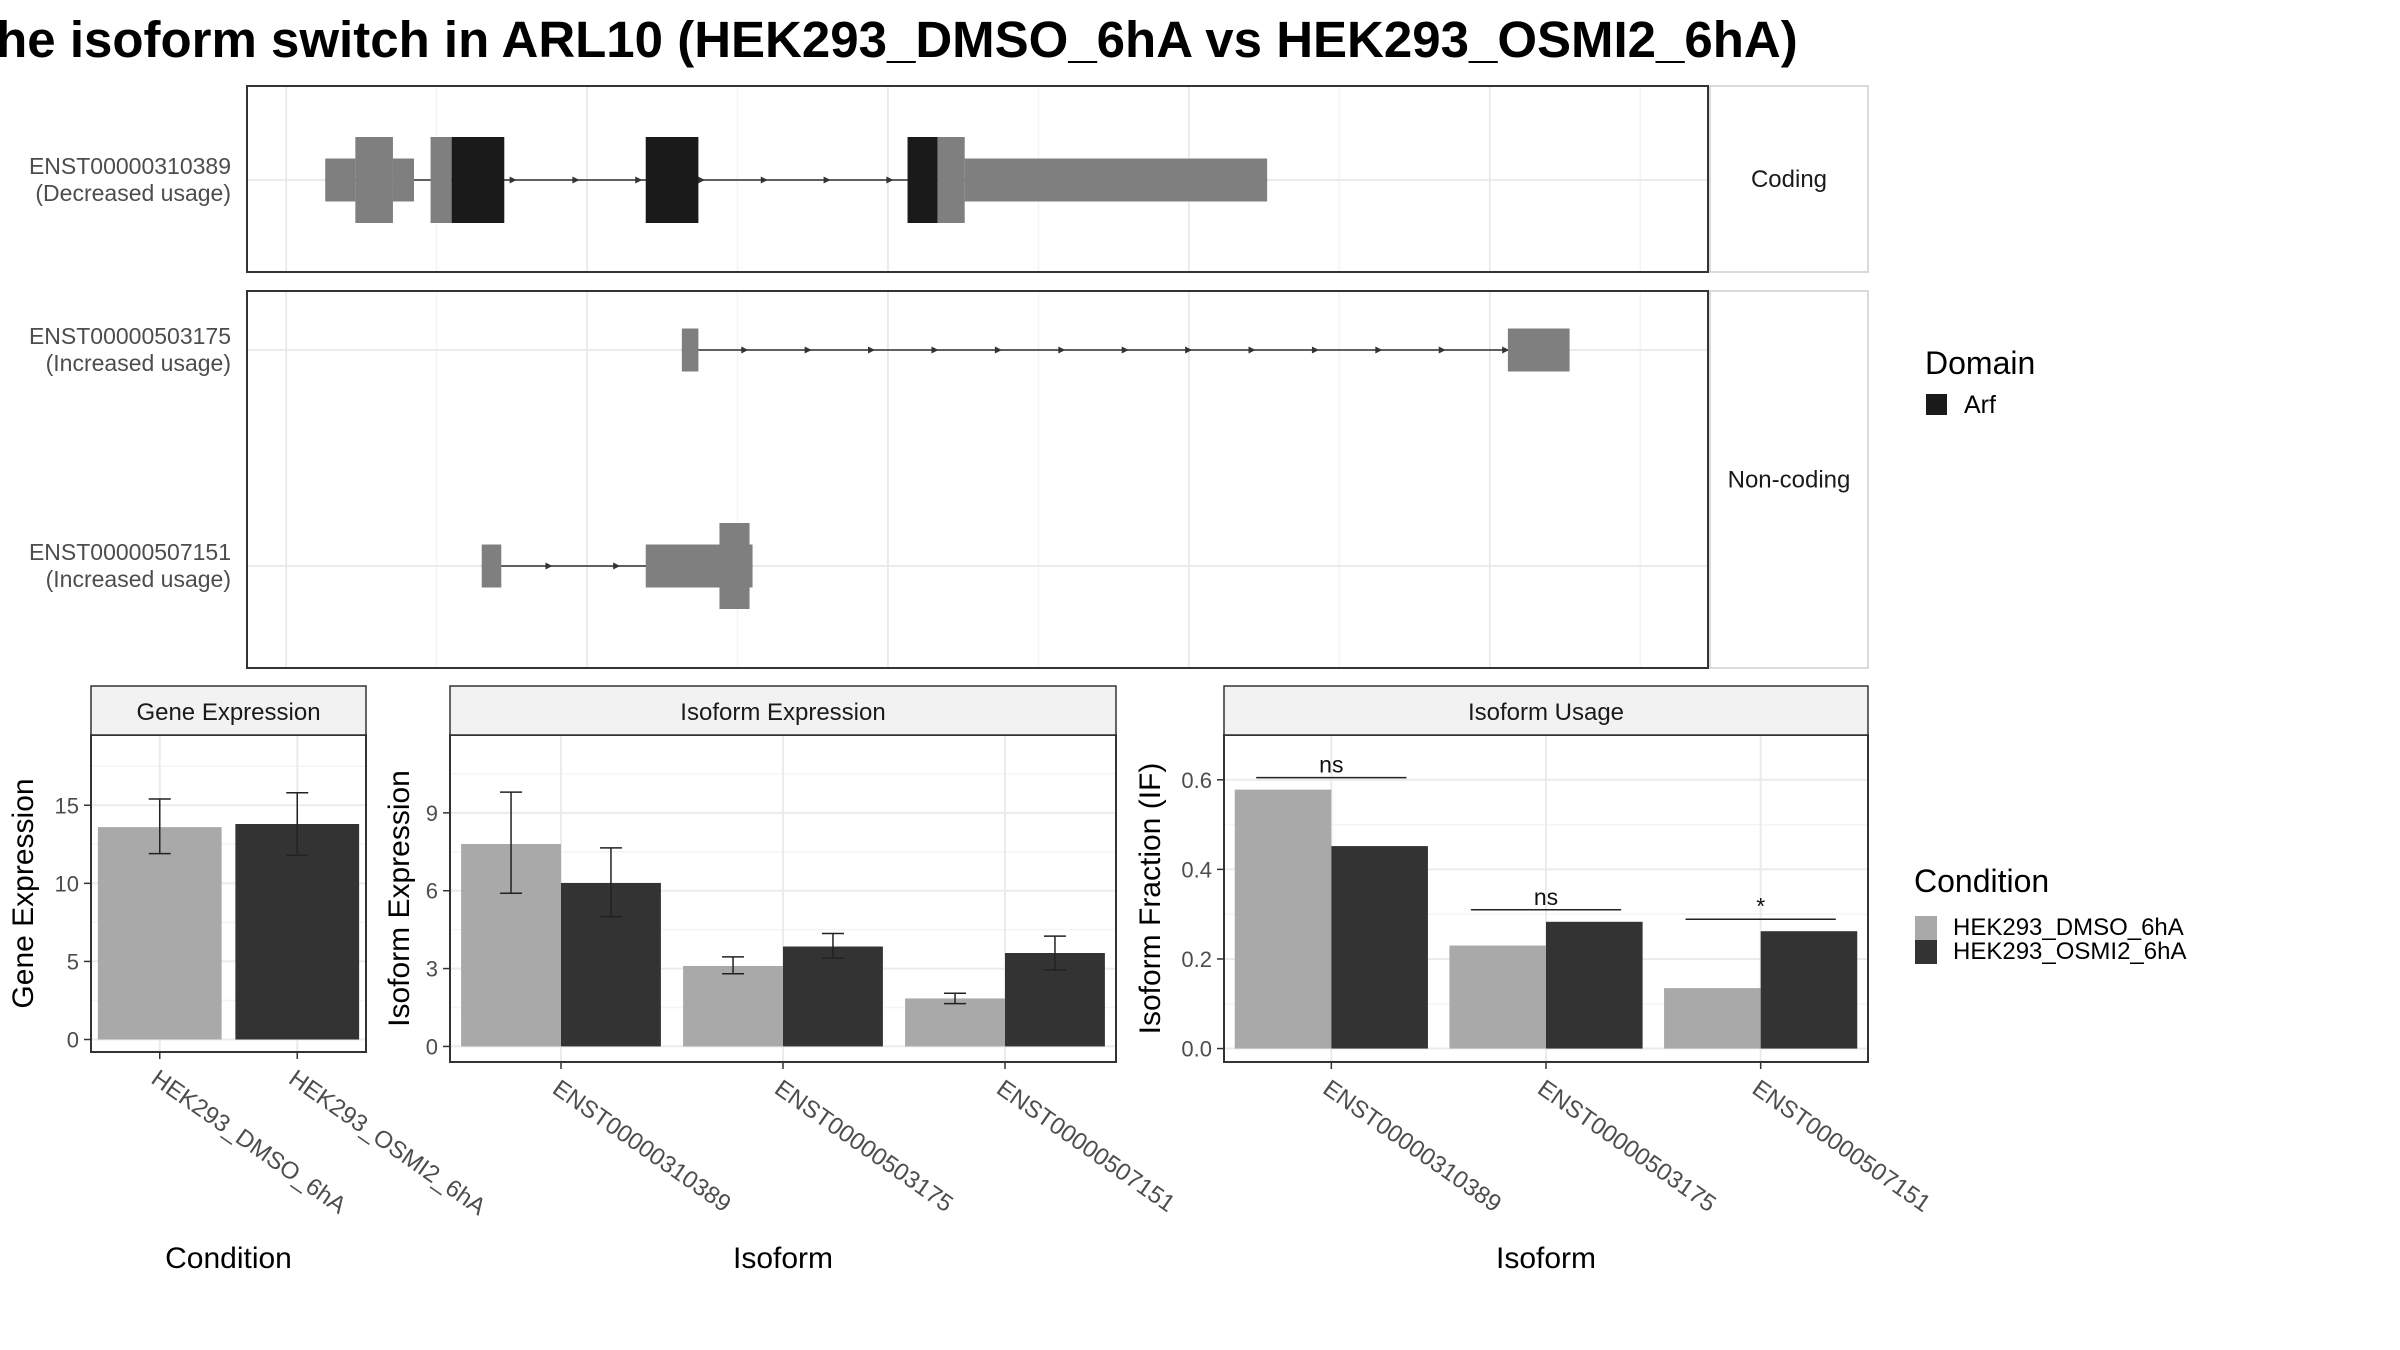 This screenshot has width=2400, height=1350. What do you see at coordinates (2068, 927) in the screenshot?
I see `condition-legend-label: HEK293_DMSO_6hA` at bounding box center [2068, 927].